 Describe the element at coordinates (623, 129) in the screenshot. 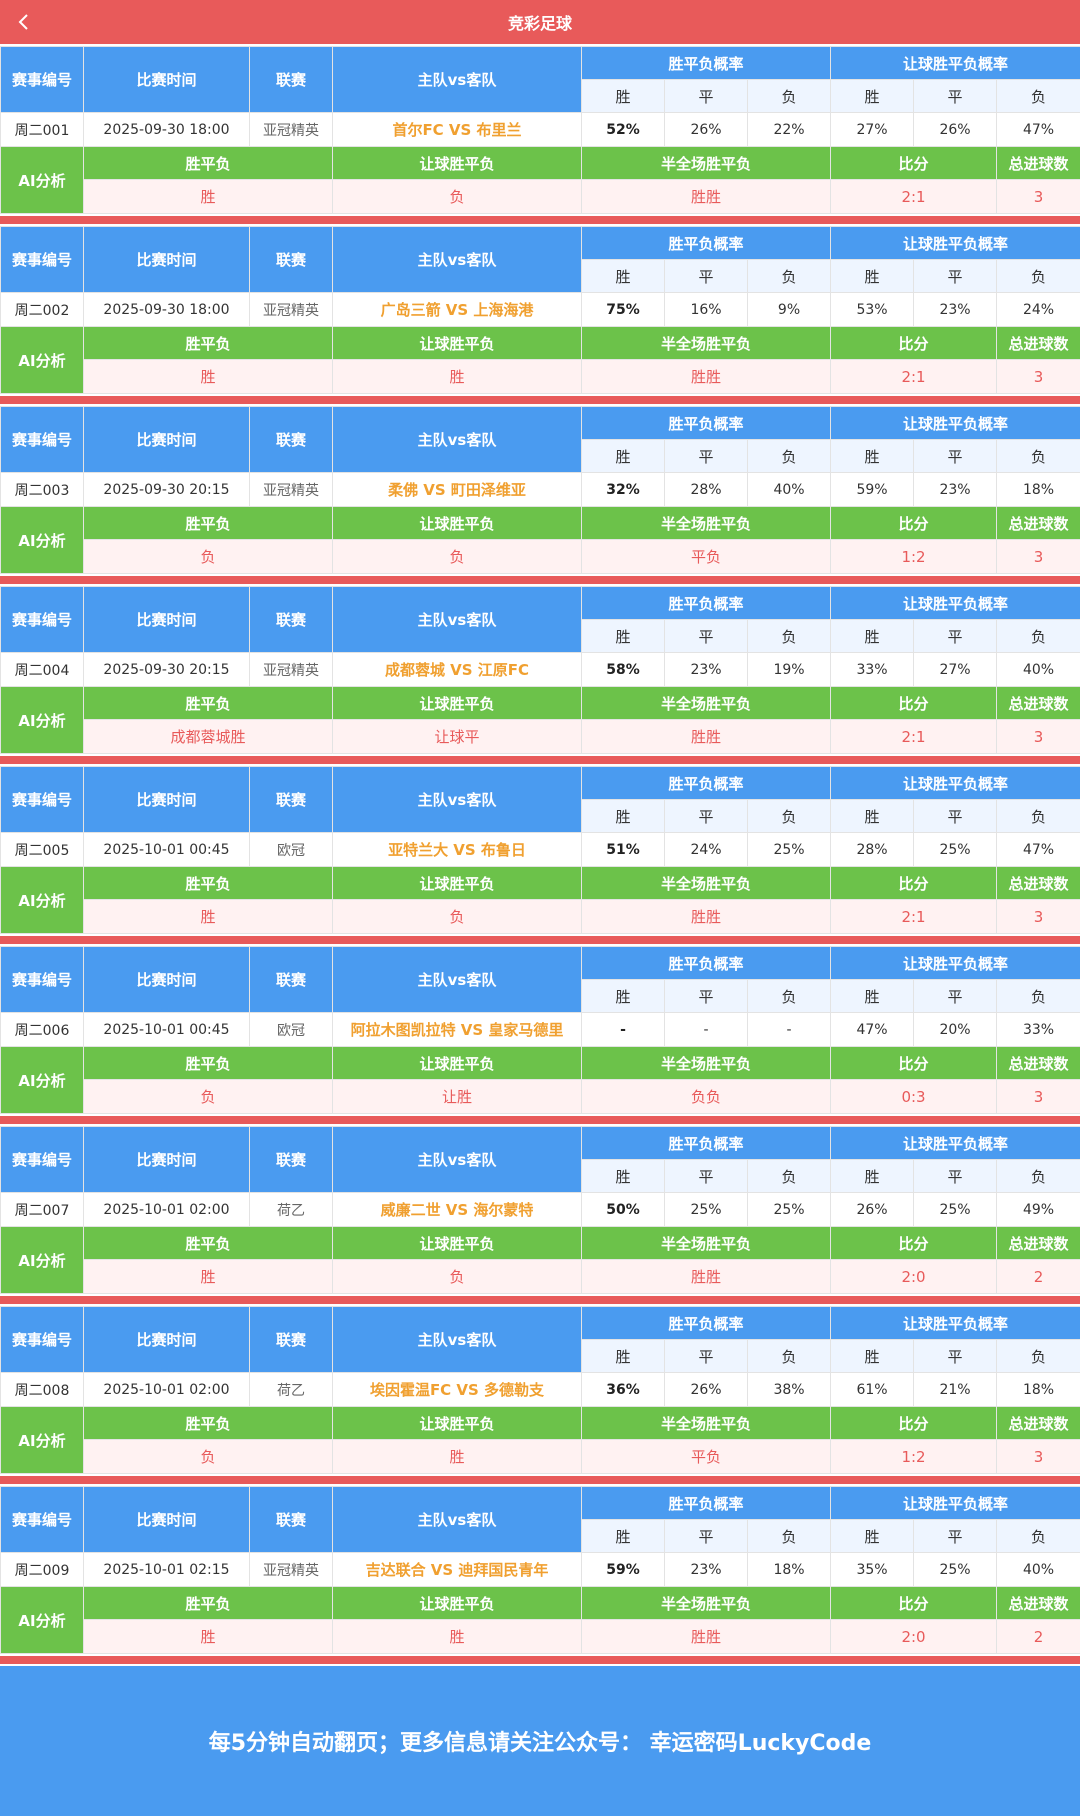

I see `prob-win: 52%` at that location.